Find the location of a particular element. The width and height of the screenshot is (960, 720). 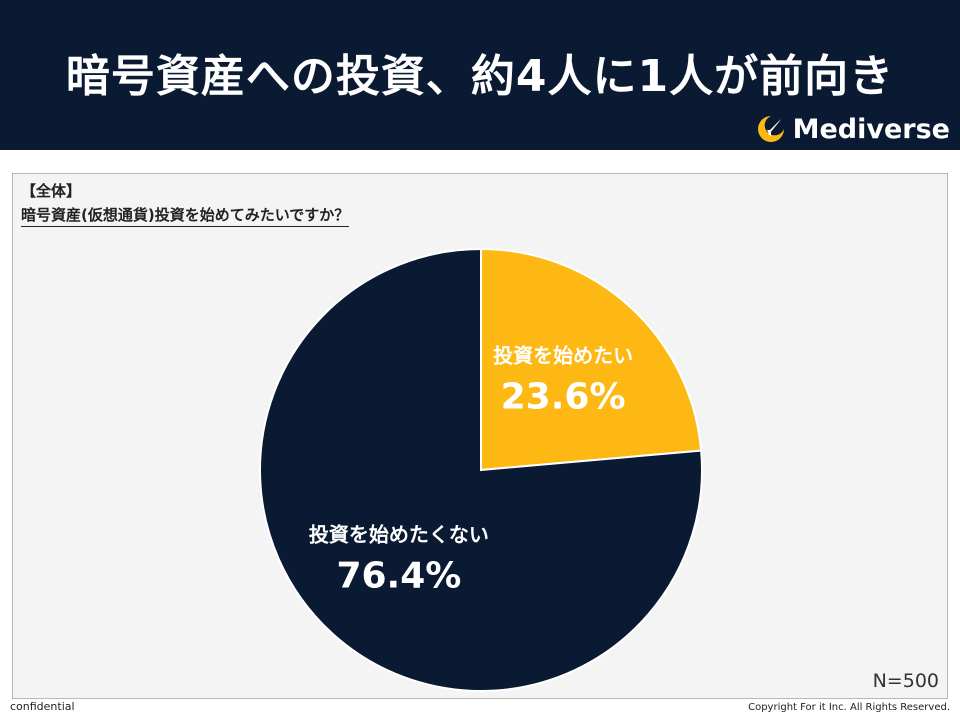

brand-logo: Mediverse is located at coordinates (852, 129).